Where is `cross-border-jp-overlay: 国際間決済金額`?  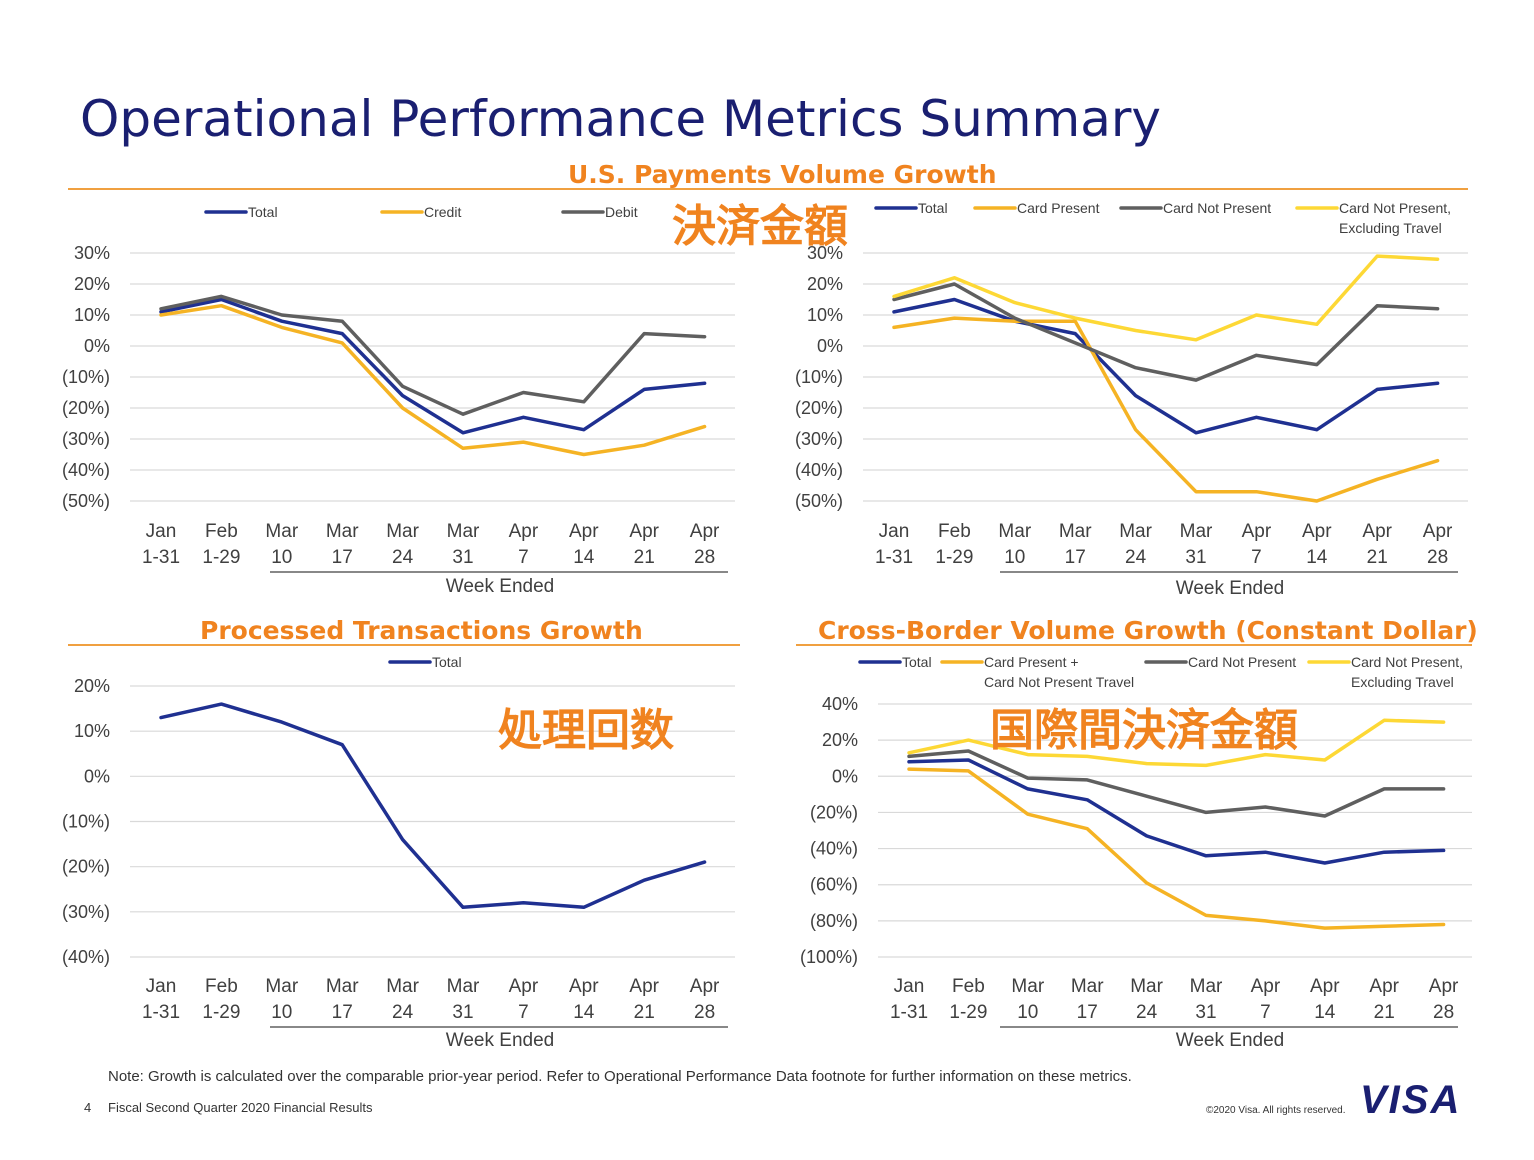 cross-border-jp-overlay: 国際間決済金額 is located at coordinates (1144, 730).